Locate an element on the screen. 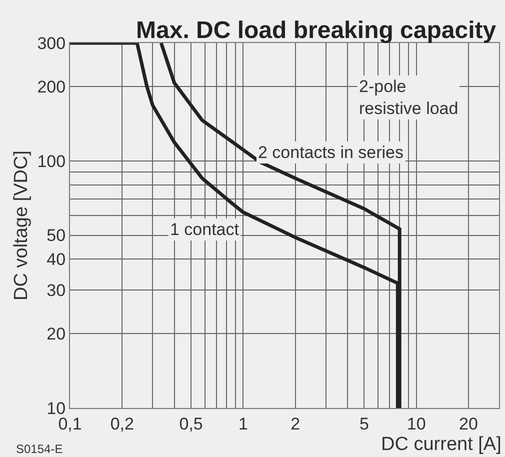 Image resolution: width=505 pixels, height=457 pixels. chart-title: Max. DC load breaking capacity is located at coordinates (316, 30).